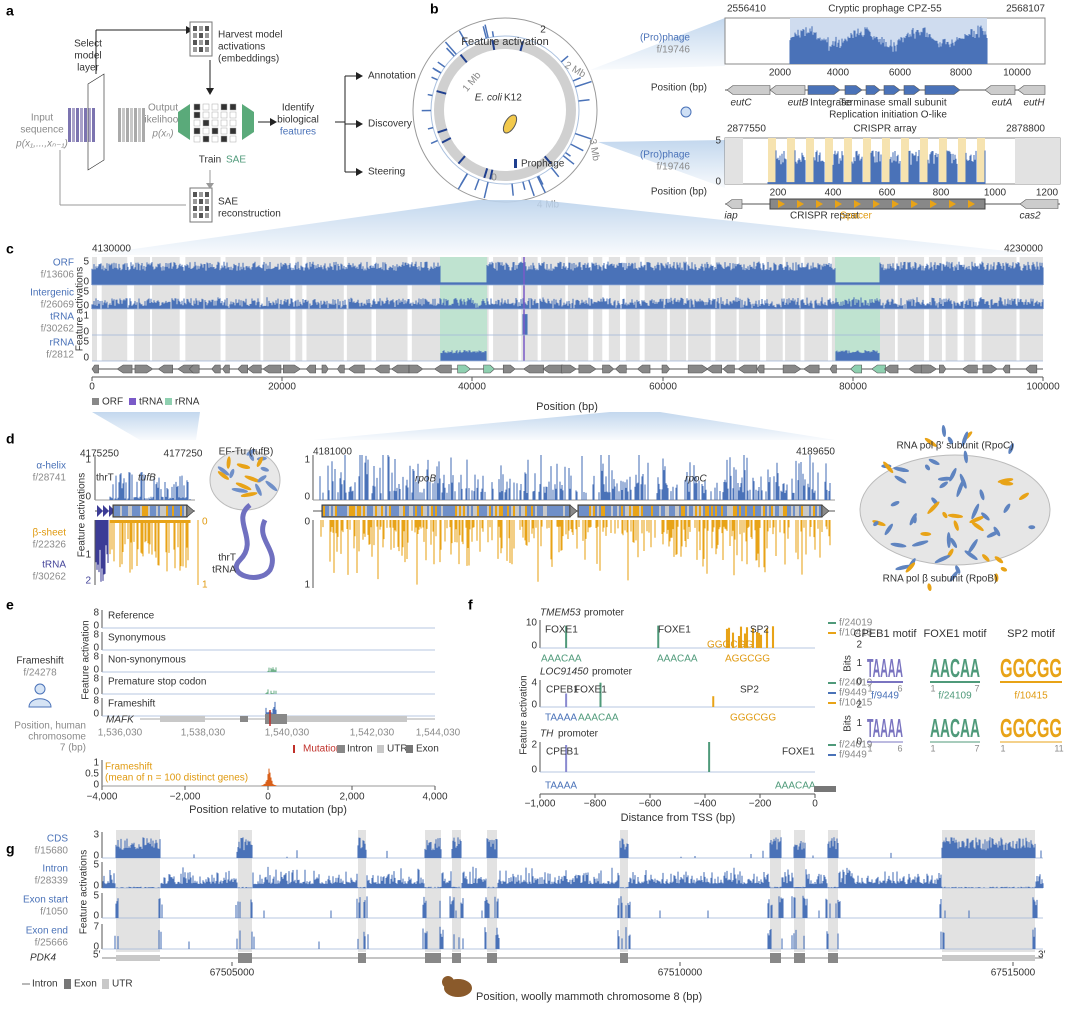  Describe the element at coordinates (10, 439) in the screenshot. I see `label: d` at that location.